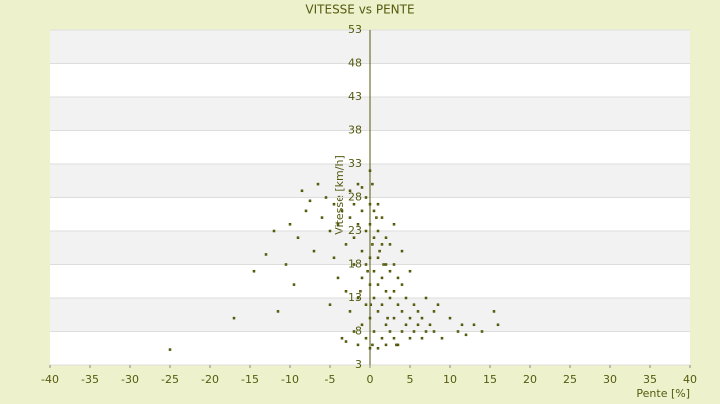 This screenshot has height=404, width=720. I want to click on x-tick-label: -25, so click(170, 379).